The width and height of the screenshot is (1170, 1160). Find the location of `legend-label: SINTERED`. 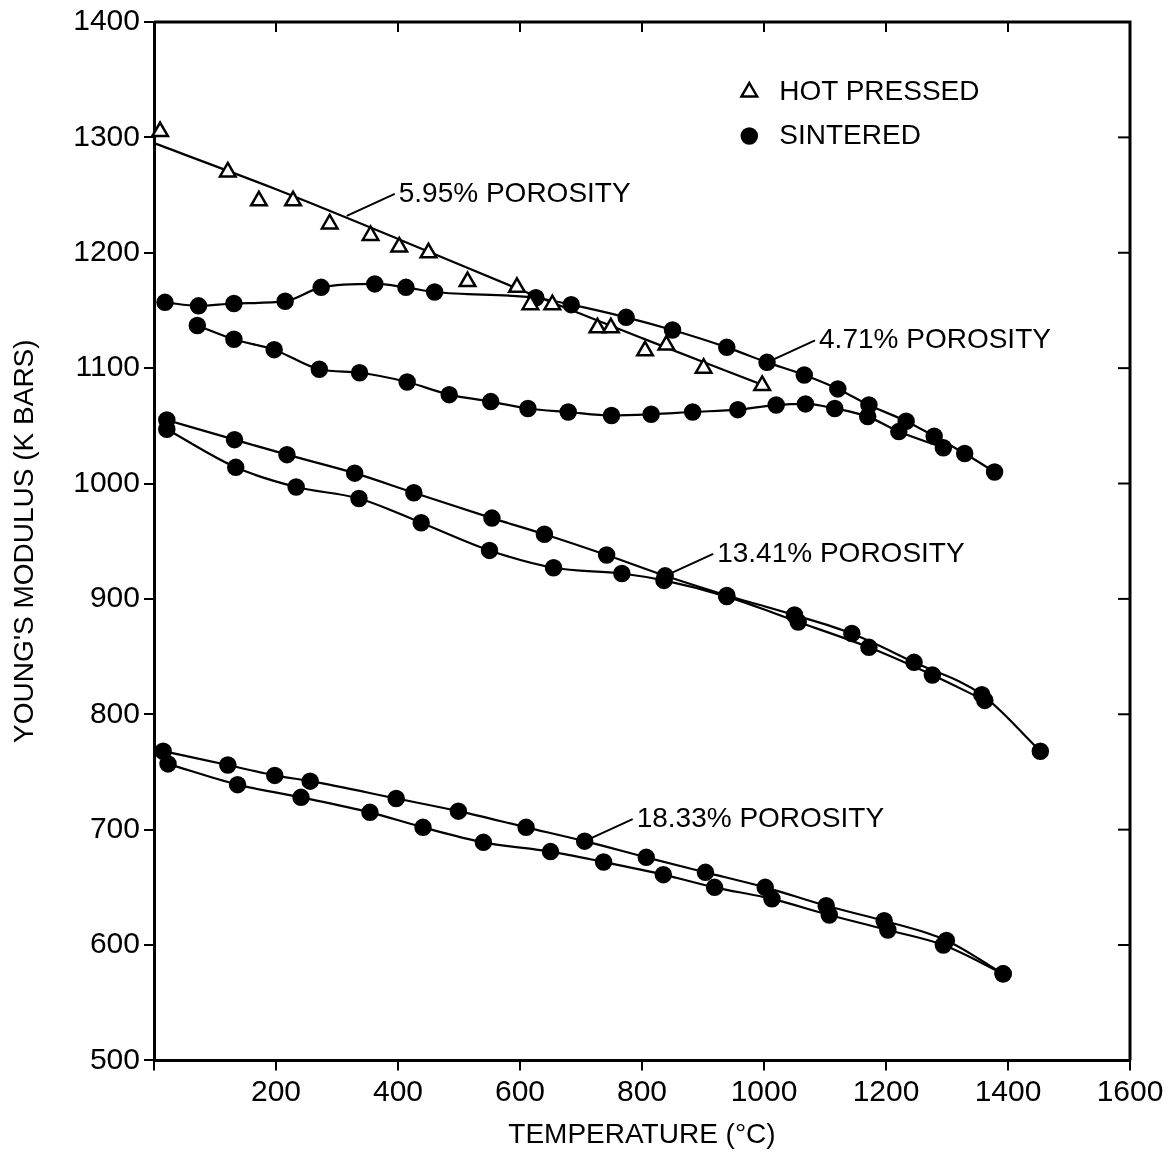

legend-label: SINTERED is located at coordinates (850, 134).